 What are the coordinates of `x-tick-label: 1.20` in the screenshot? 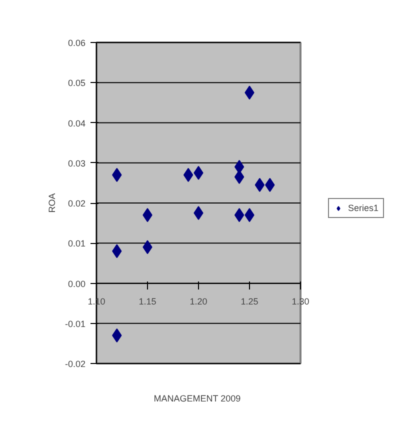 It's located at (199, 301).